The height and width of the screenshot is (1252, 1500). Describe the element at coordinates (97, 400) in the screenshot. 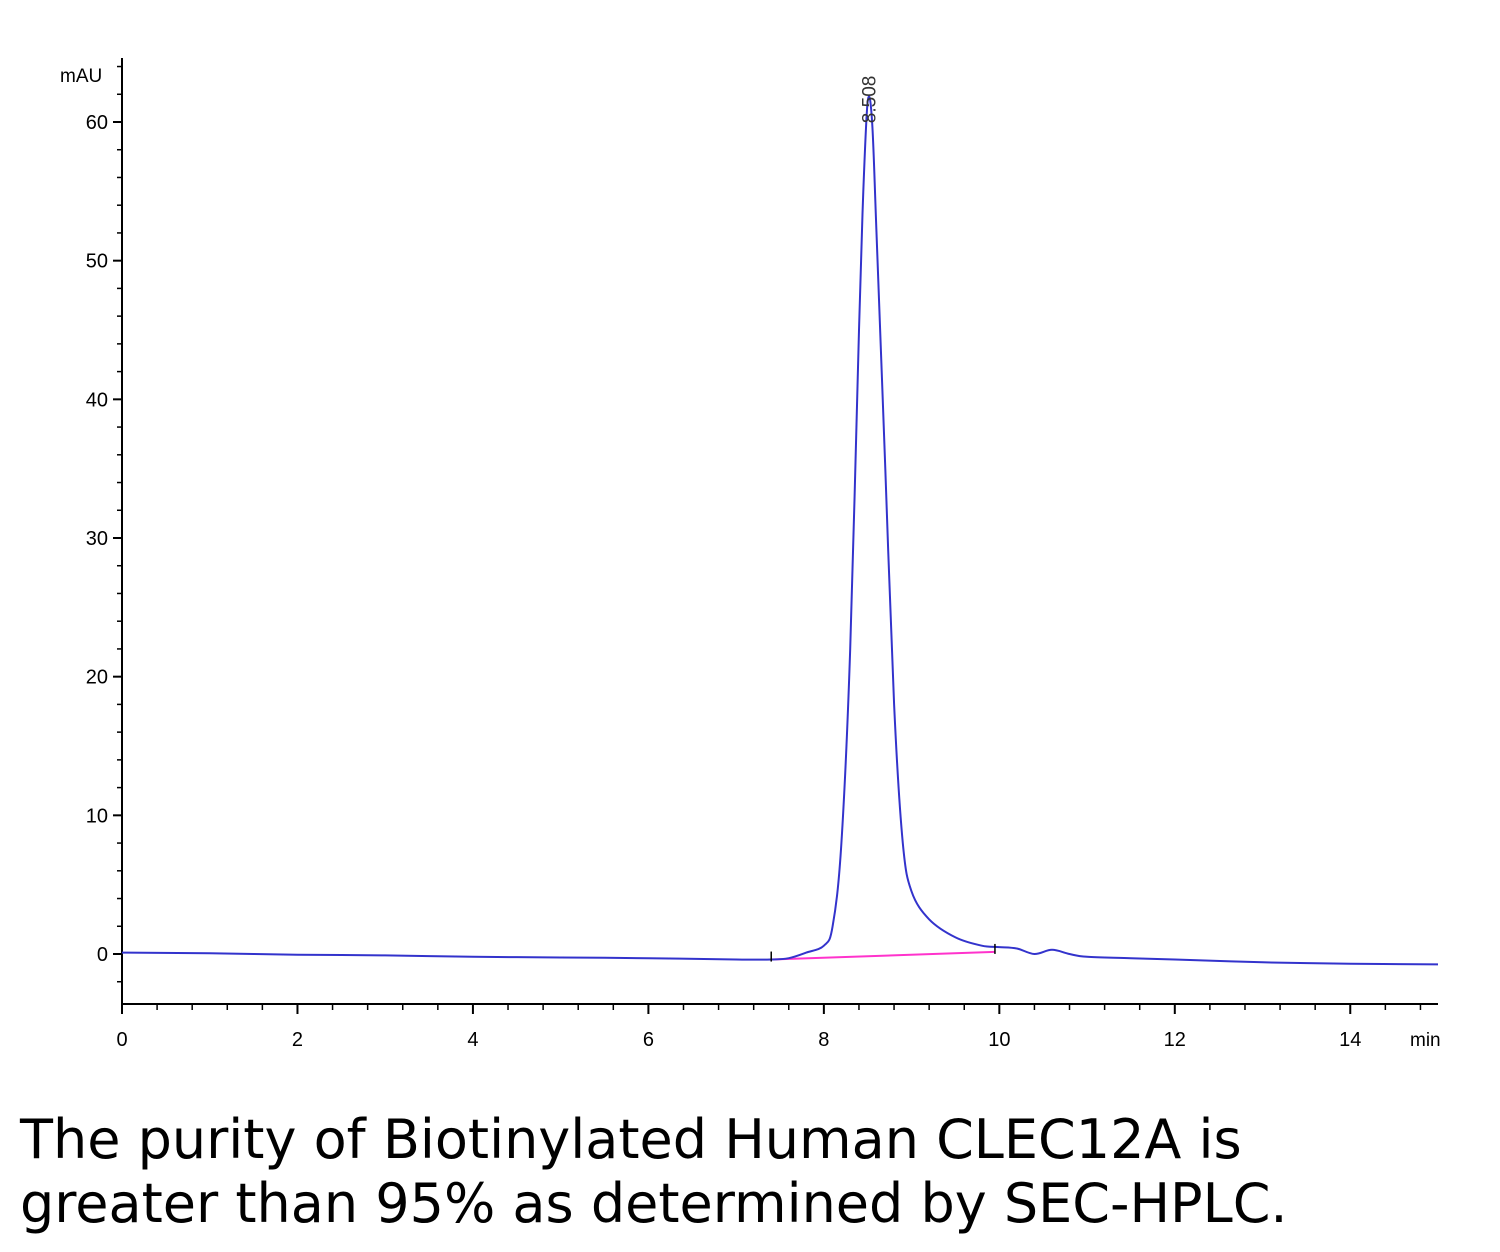

I see `y-tick-label: 40` at that location.